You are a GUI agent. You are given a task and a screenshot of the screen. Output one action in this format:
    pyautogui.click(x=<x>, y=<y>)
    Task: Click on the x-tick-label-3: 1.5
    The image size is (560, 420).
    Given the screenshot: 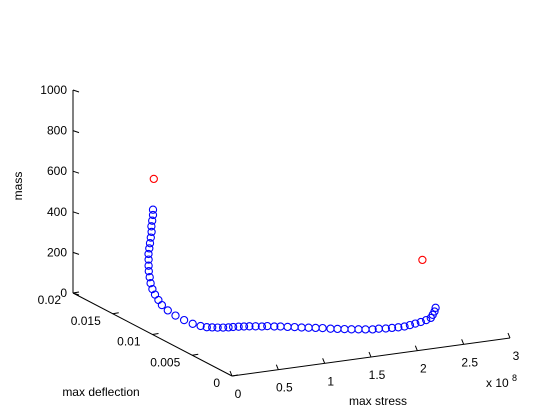 What is the action you would take?
    pyautogui.click(x=377, y=375)
    